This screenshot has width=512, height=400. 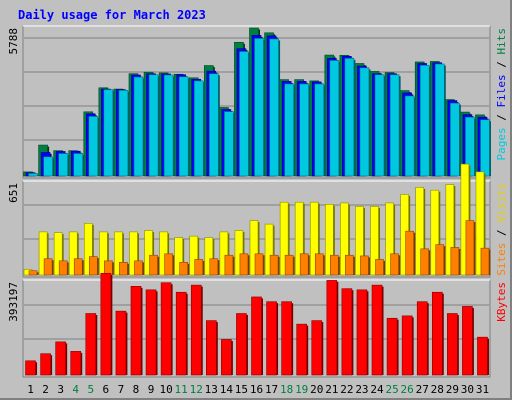 What do you see at coordinates (452, 389) in the screenshot?
I see `x-tick-label-day-29: 29` at bounding box center [452, 389].